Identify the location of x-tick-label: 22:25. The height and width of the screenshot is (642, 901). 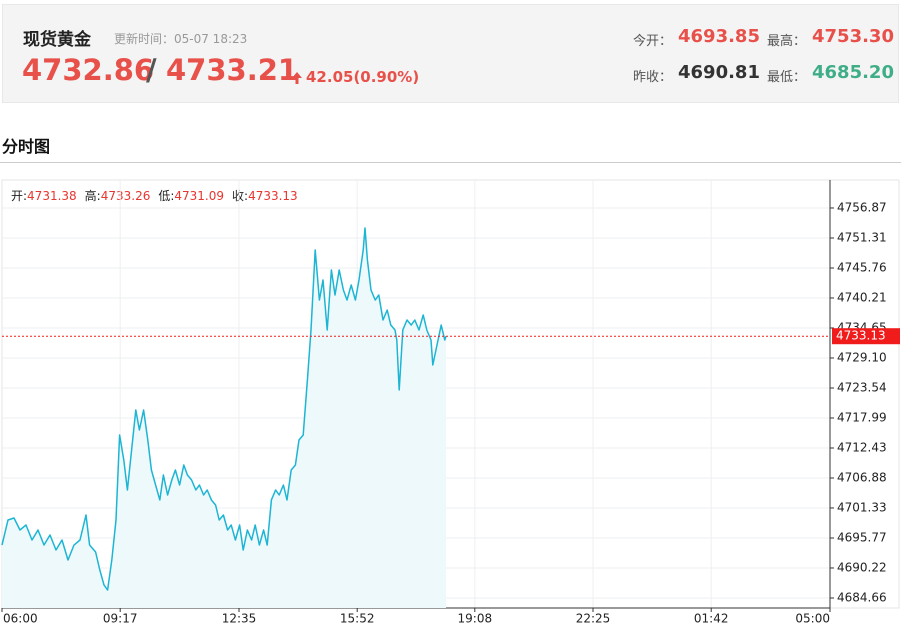
(593, 619).